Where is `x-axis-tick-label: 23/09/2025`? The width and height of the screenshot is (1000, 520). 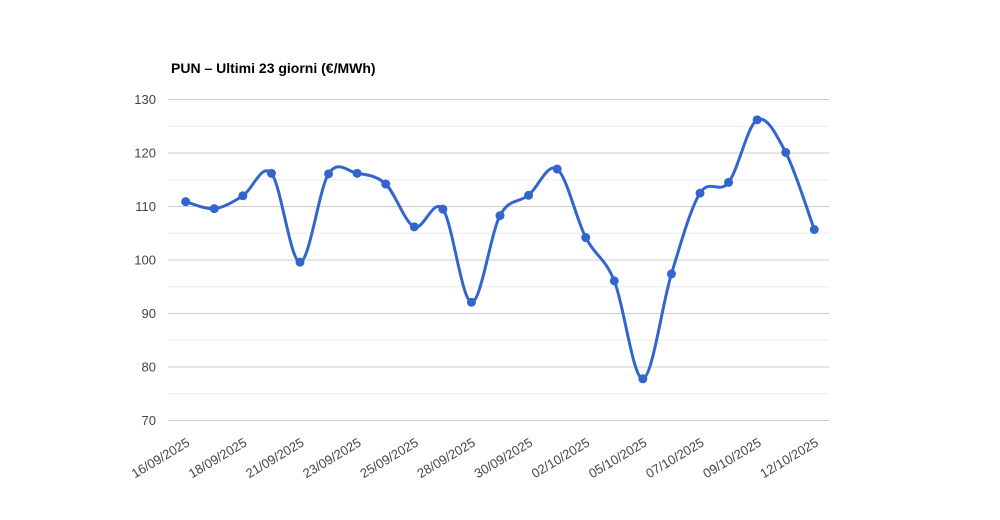
x-axis-tick-label: 23/09/2025 is located at coordinates (332, 458).